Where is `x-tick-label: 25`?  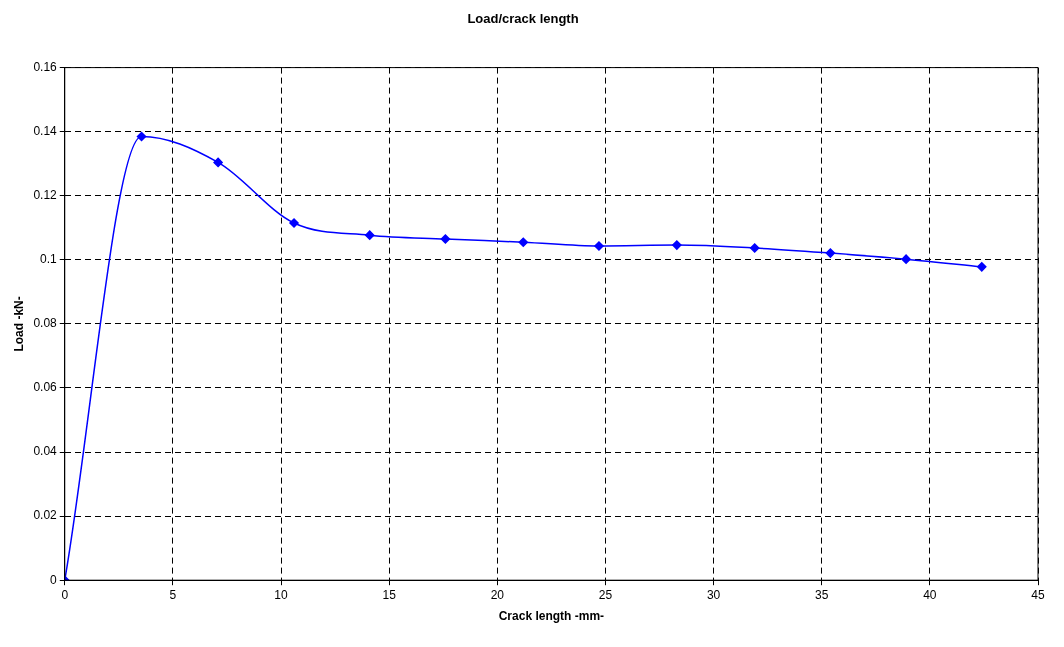 x-tick-label: 25 is located at coordinates (605, 594).